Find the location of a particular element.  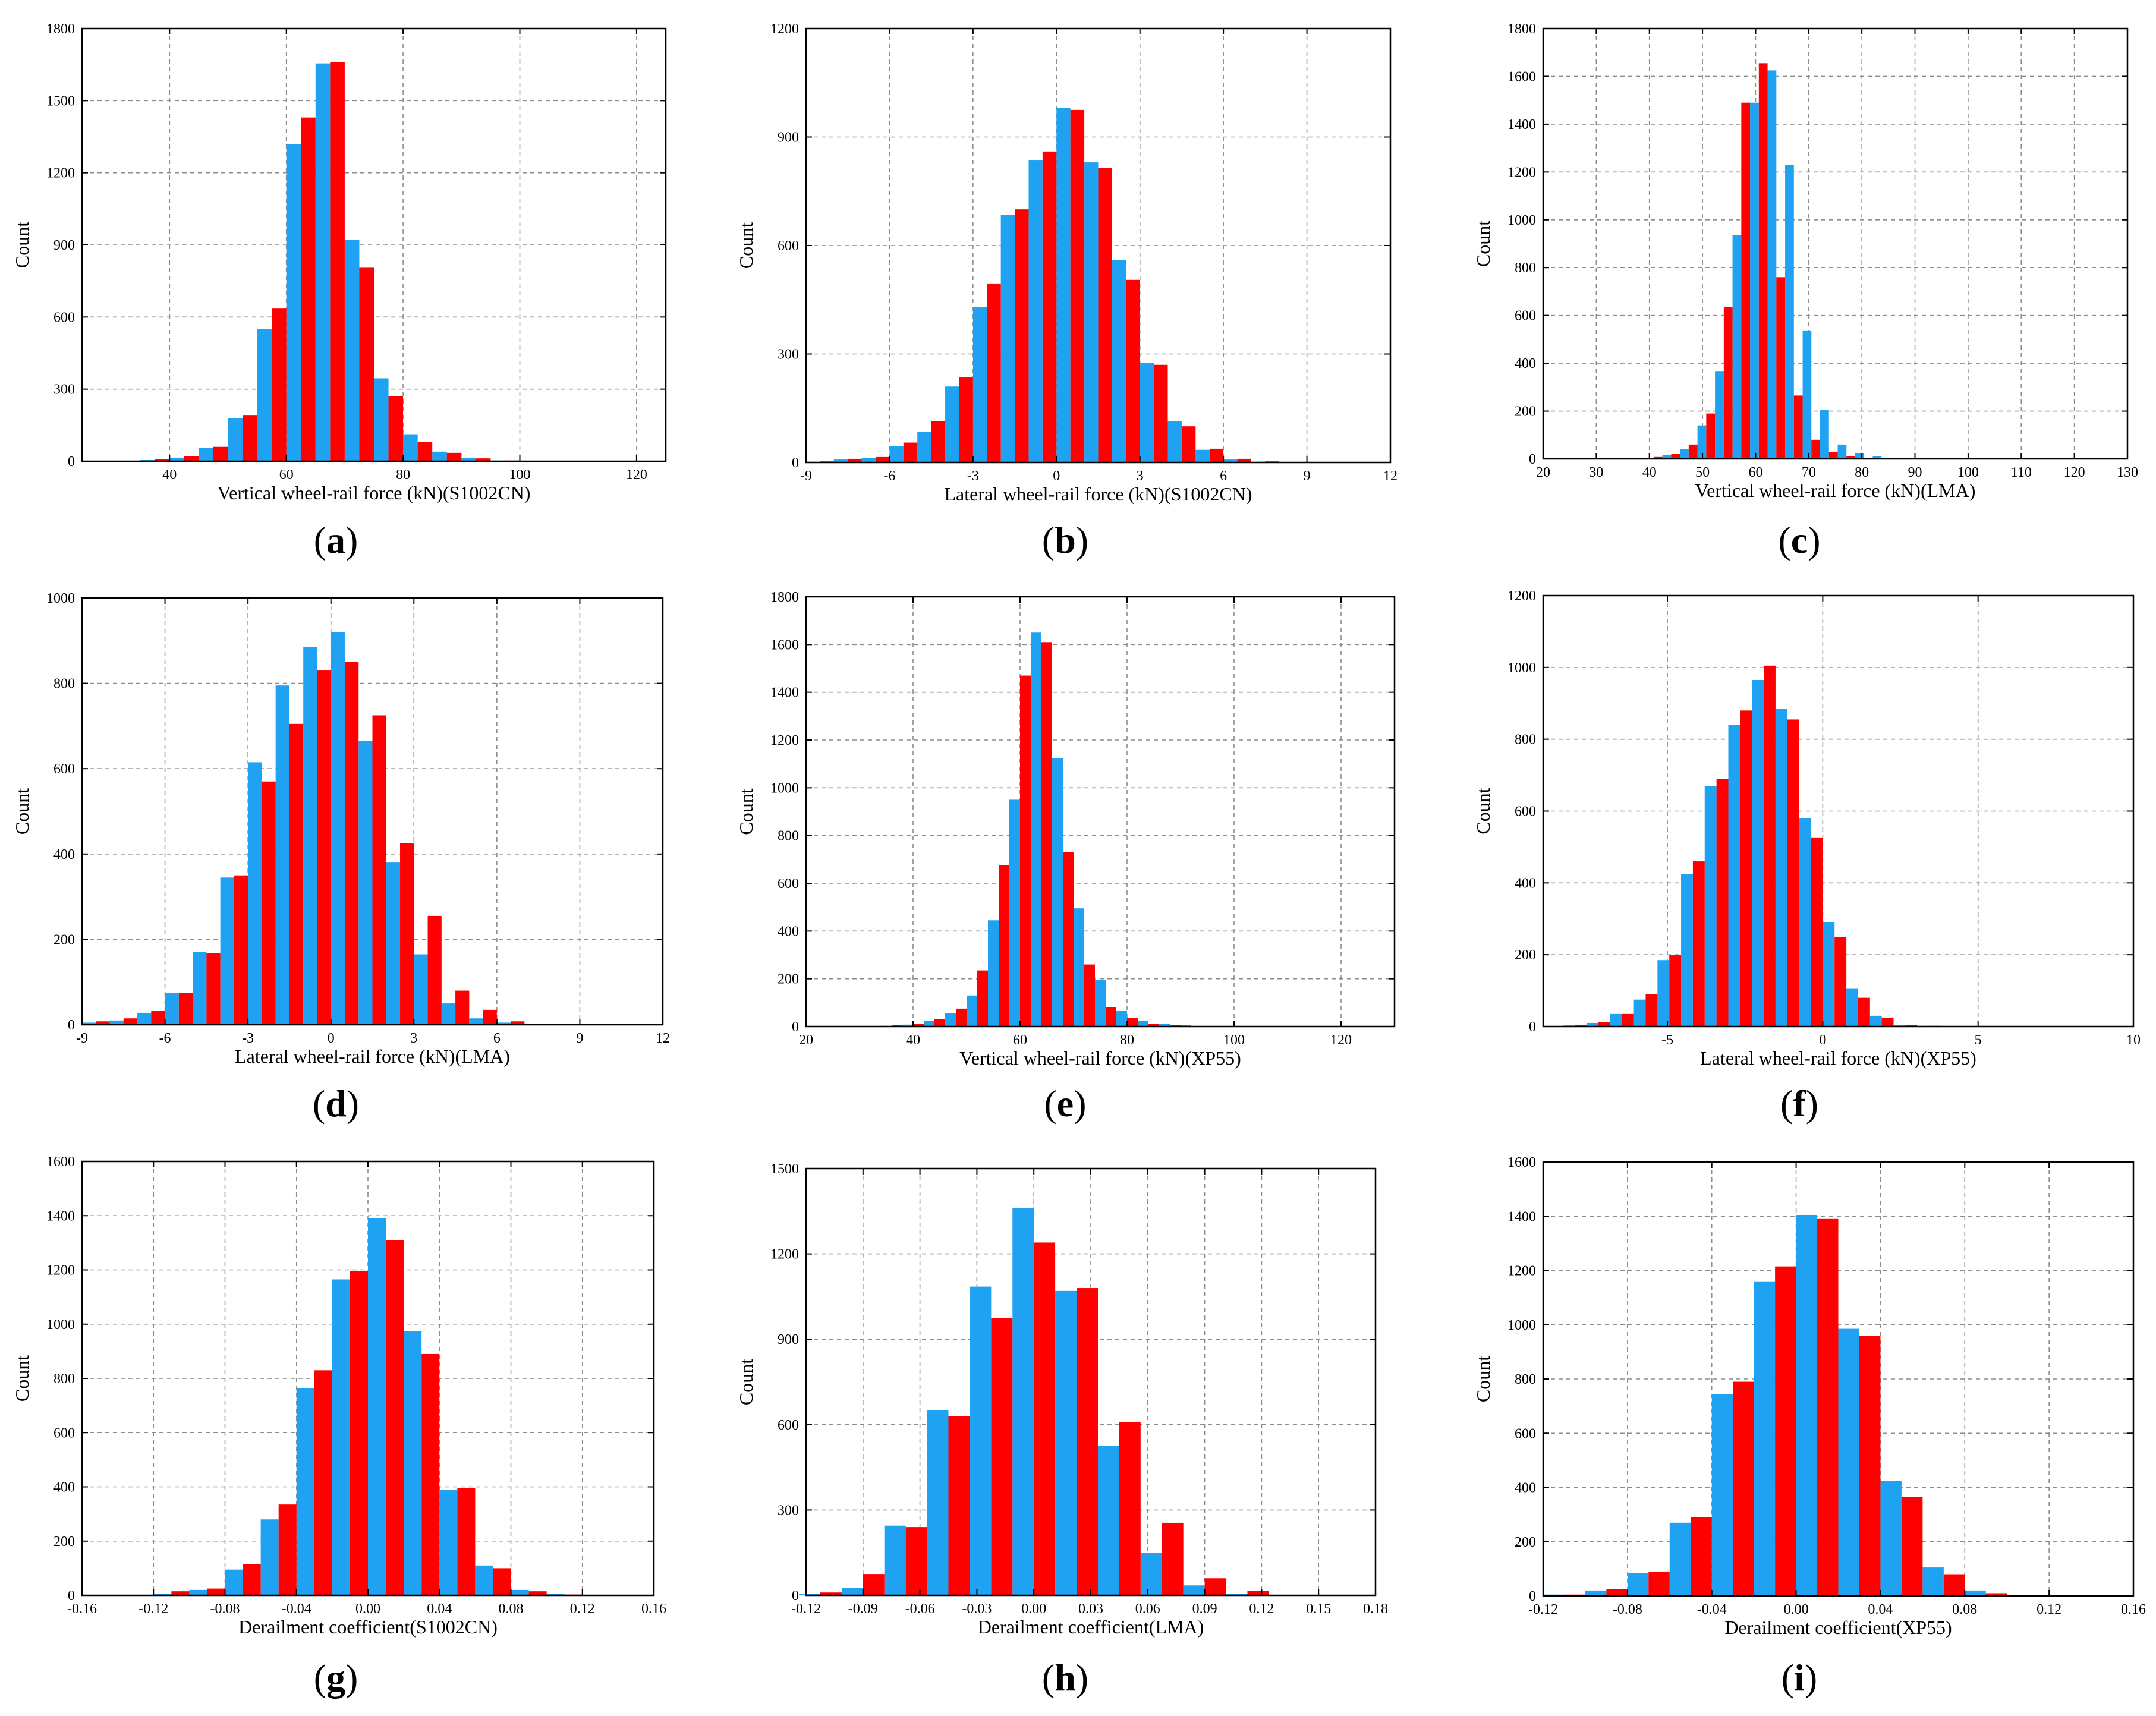

x-tick-label: 20 is located at coordinates (1543, 472).